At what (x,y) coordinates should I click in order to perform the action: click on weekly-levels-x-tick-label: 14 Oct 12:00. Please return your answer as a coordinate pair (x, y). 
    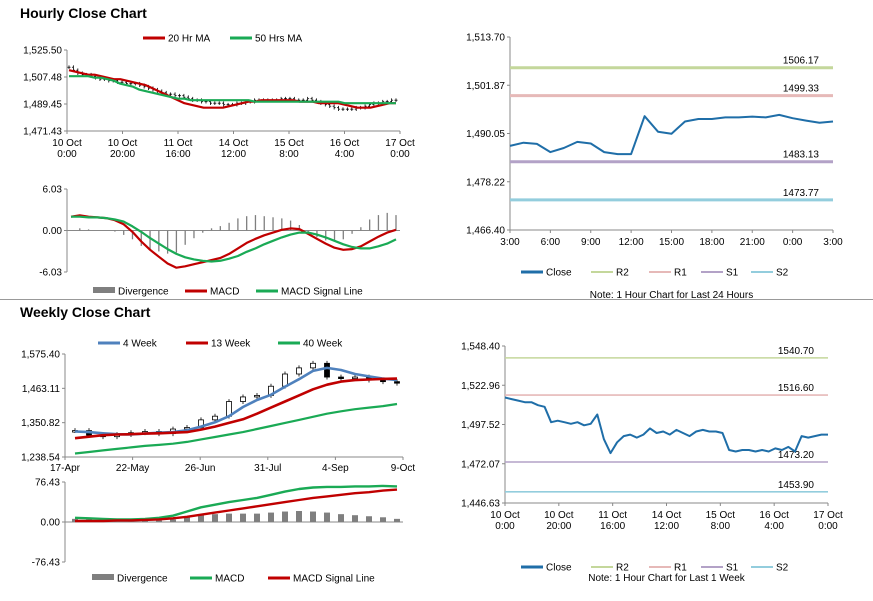
    Looking at the image, I should click on (667, 521).